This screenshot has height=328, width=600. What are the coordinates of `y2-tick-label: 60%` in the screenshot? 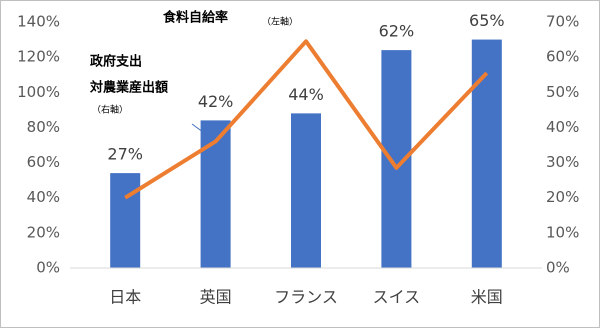 It's located at (562, 57).